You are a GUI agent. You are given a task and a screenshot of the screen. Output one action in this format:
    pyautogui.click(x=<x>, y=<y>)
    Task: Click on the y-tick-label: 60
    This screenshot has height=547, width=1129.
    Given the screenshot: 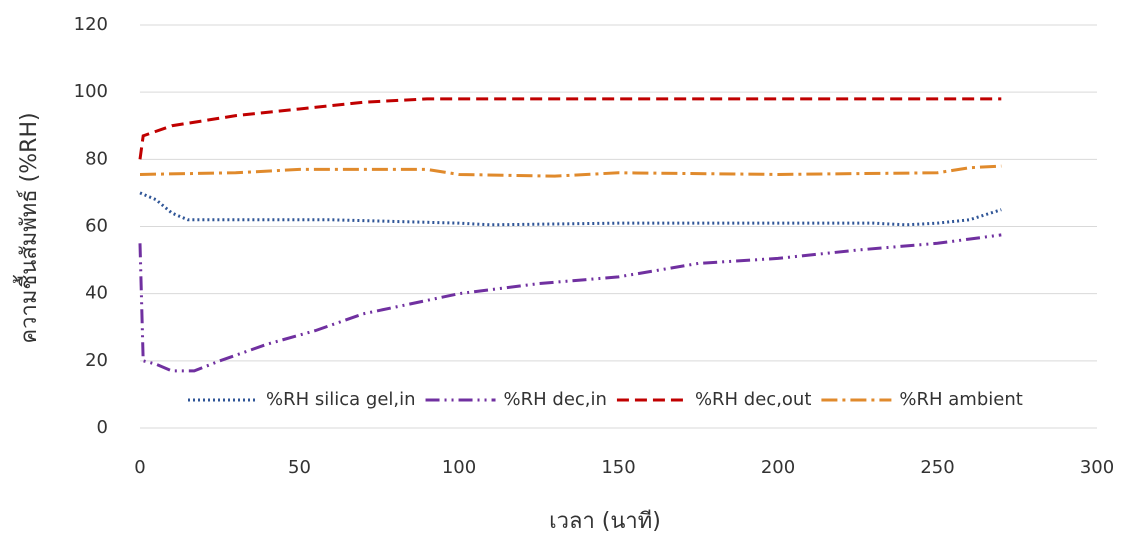 What is the action you would take?
    pyautogui.click(x=96, y=226)
    